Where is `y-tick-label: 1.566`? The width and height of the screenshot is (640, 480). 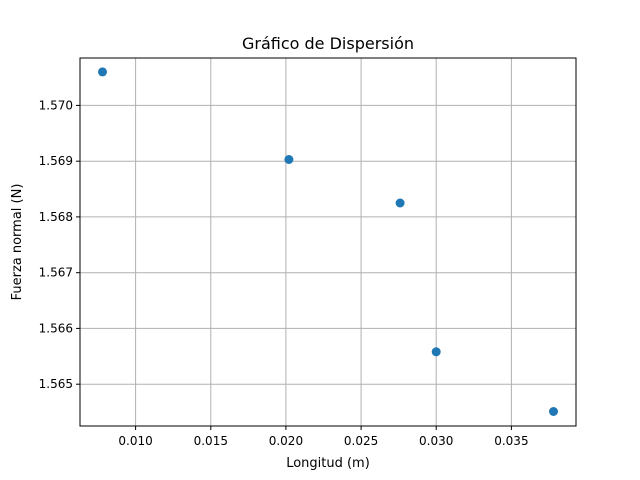
y-tick-label: 1.566 is located at coordinates (56, 328).